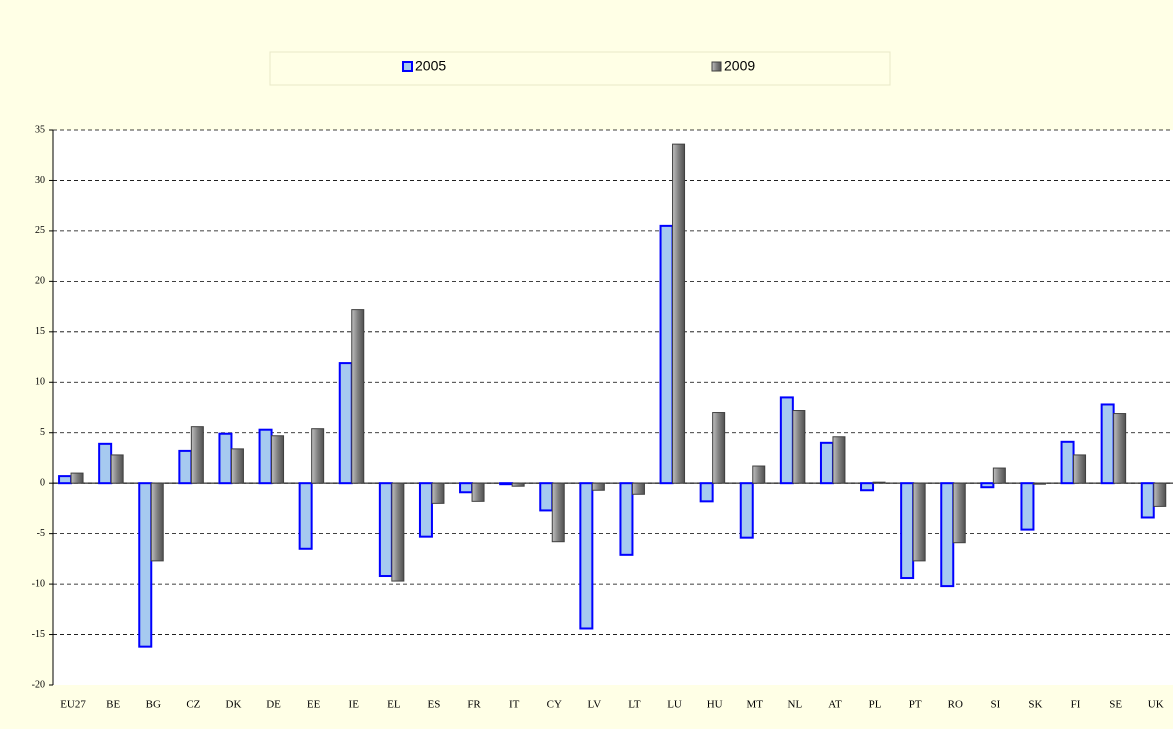 This screenshot has width=1173, height=729. What do you see at coordinates (755, 705) in the screenshot?
I see `x-tick-label: MT` at bounding box center [755, 705].